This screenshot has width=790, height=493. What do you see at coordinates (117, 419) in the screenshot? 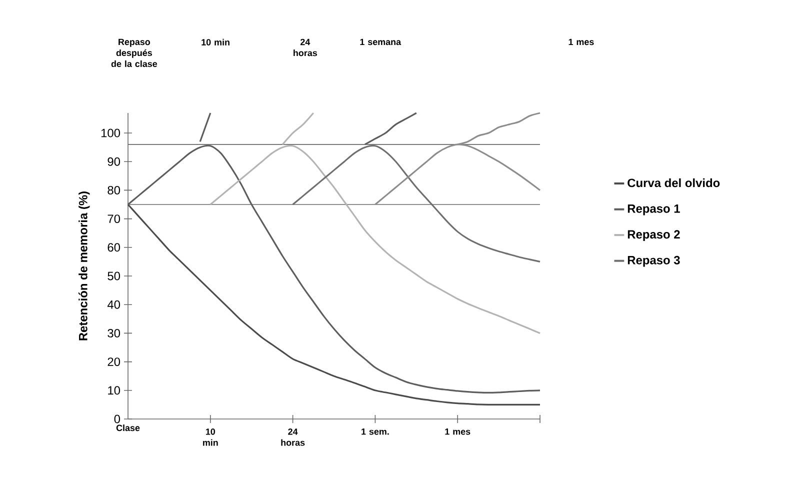
I see `y-tick-label: 0` at bounding box center [117, 419].